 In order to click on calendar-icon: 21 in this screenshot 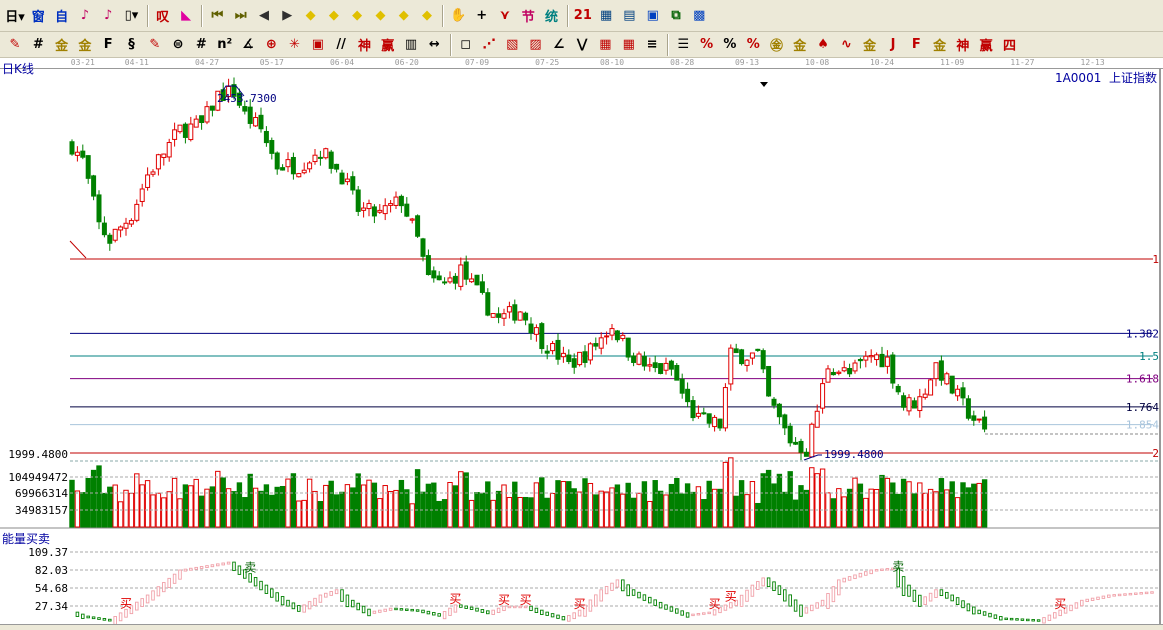, I will do `click(582, 15)`.